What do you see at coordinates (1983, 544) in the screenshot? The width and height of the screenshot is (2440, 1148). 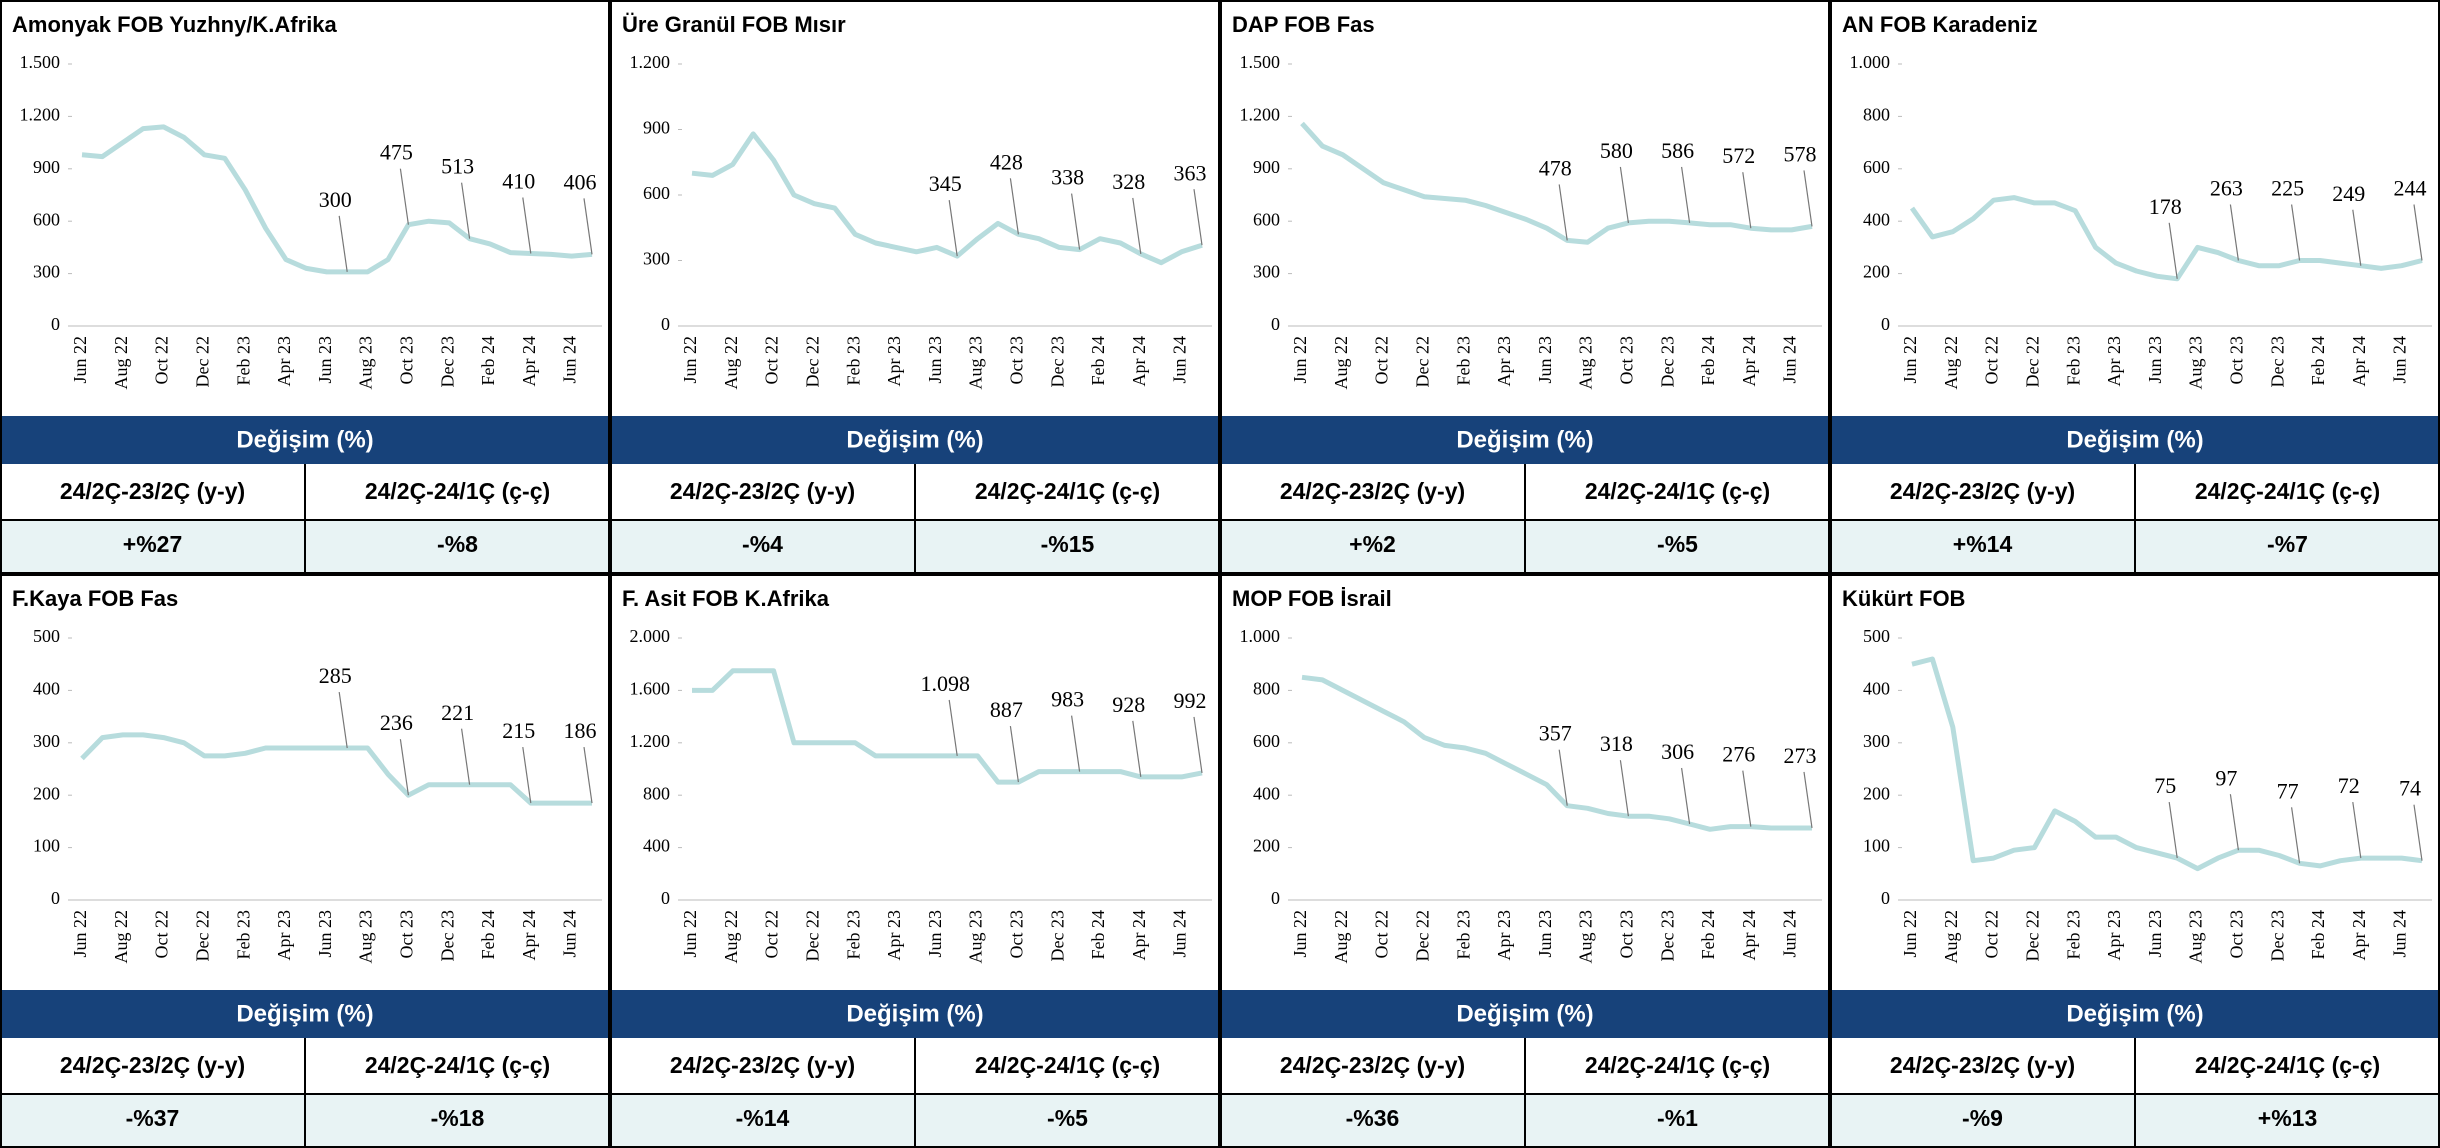 I see `change-value: +%14` at bounding box center [1983, 544].